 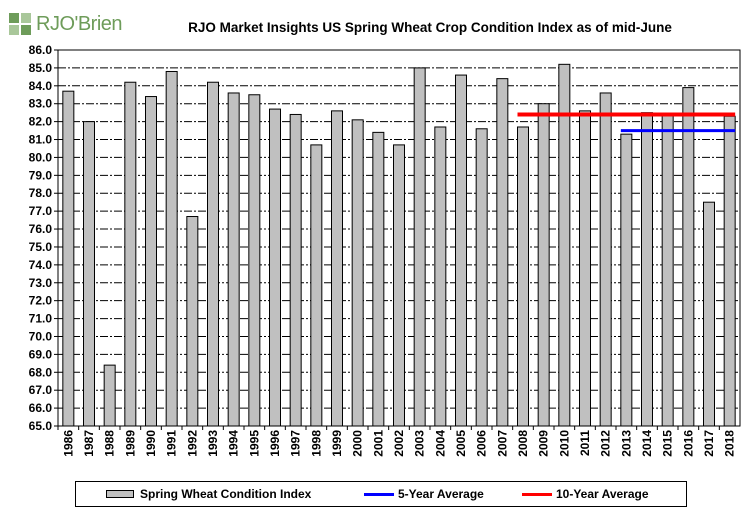 What do you see at coordinates (461, 250) in the screenshot?
I see `bar-2005` at bounding box center [461, 250].